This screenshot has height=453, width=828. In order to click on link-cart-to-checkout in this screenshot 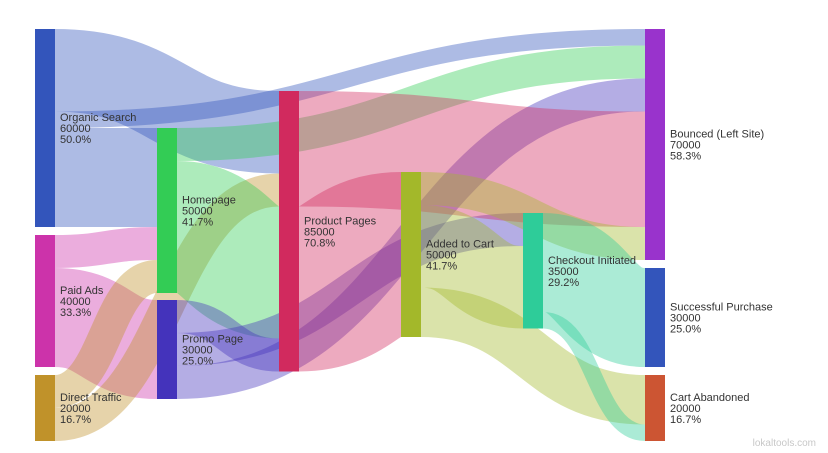, I will do `click(472, 267)`.